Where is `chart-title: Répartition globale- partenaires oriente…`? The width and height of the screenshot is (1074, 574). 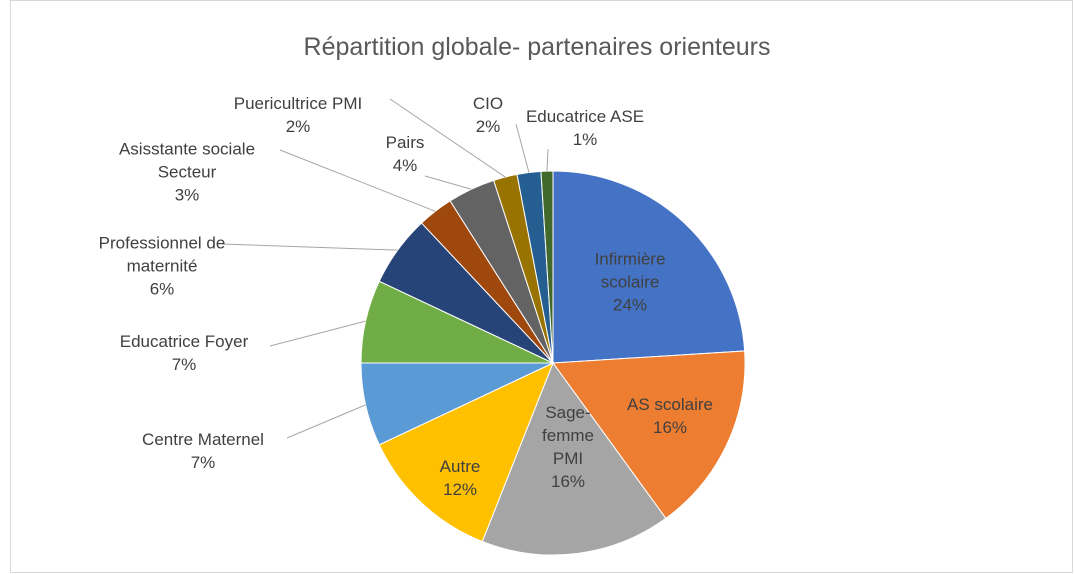 chart-title: Répartition globale- partenaires oriente… is located at coordinates (537, 47).